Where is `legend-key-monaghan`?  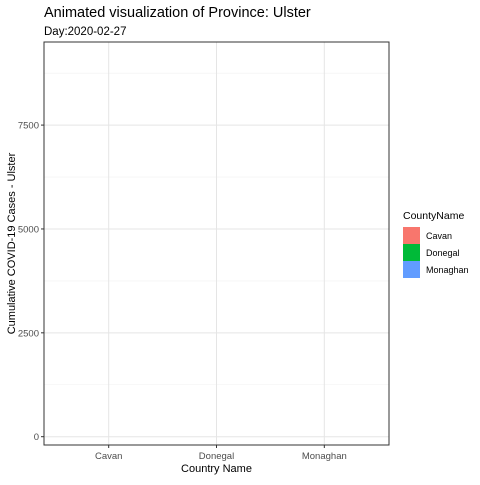
legend-key-monaghan is located at coordinates (411, 269).